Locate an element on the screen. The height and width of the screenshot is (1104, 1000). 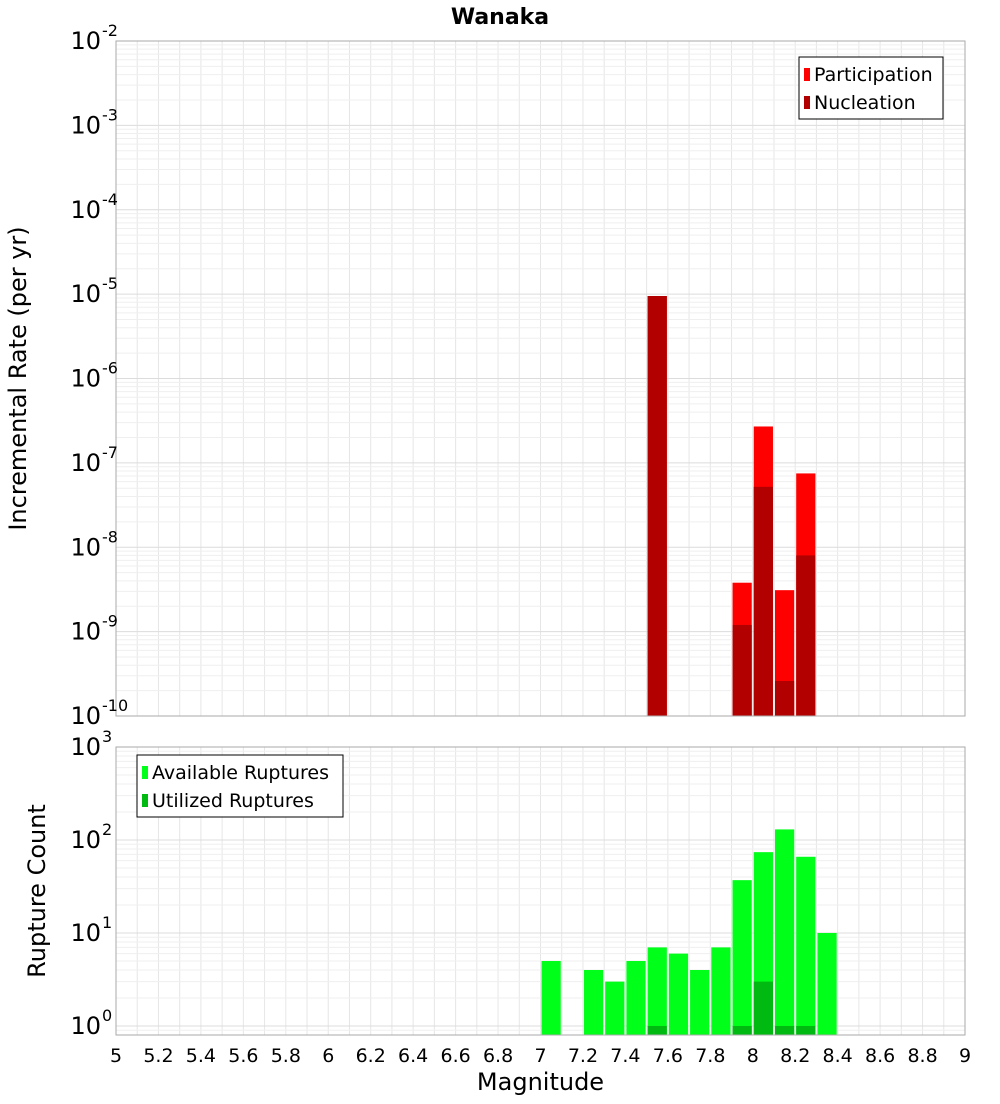
x-tick-label: 6 is located at coordinates (328, 1056).